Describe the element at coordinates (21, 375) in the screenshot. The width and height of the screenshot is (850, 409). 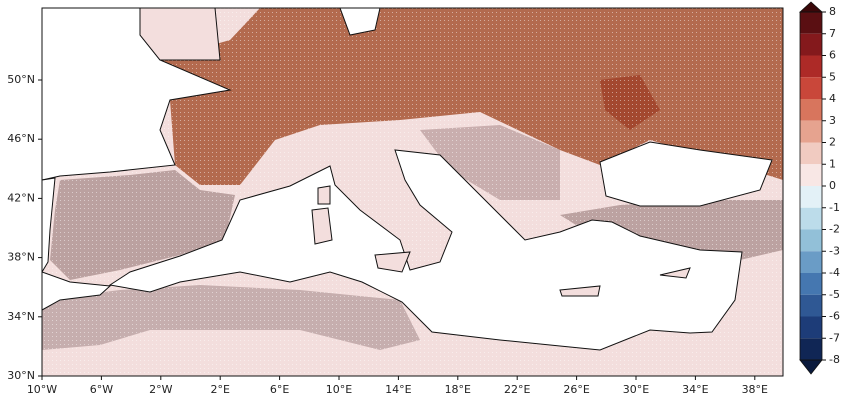
I see `lat-label: 30°N` at that location.